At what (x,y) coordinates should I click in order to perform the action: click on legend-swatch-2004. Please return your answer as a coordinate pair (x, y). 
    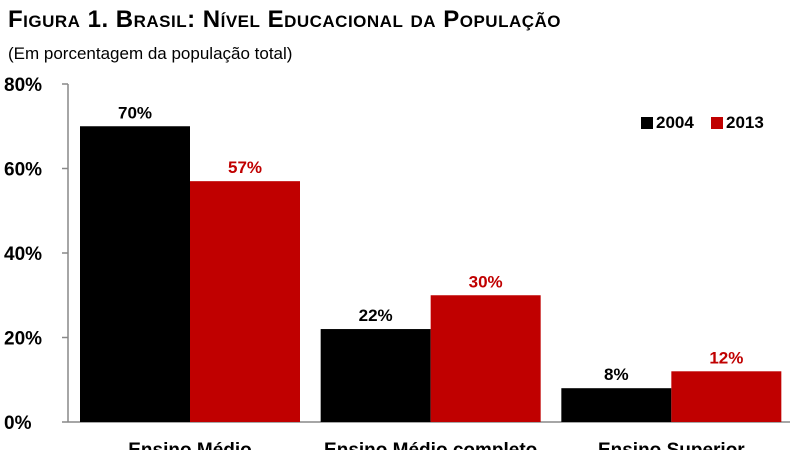
    Looking at the image, I should click on (647, 123).